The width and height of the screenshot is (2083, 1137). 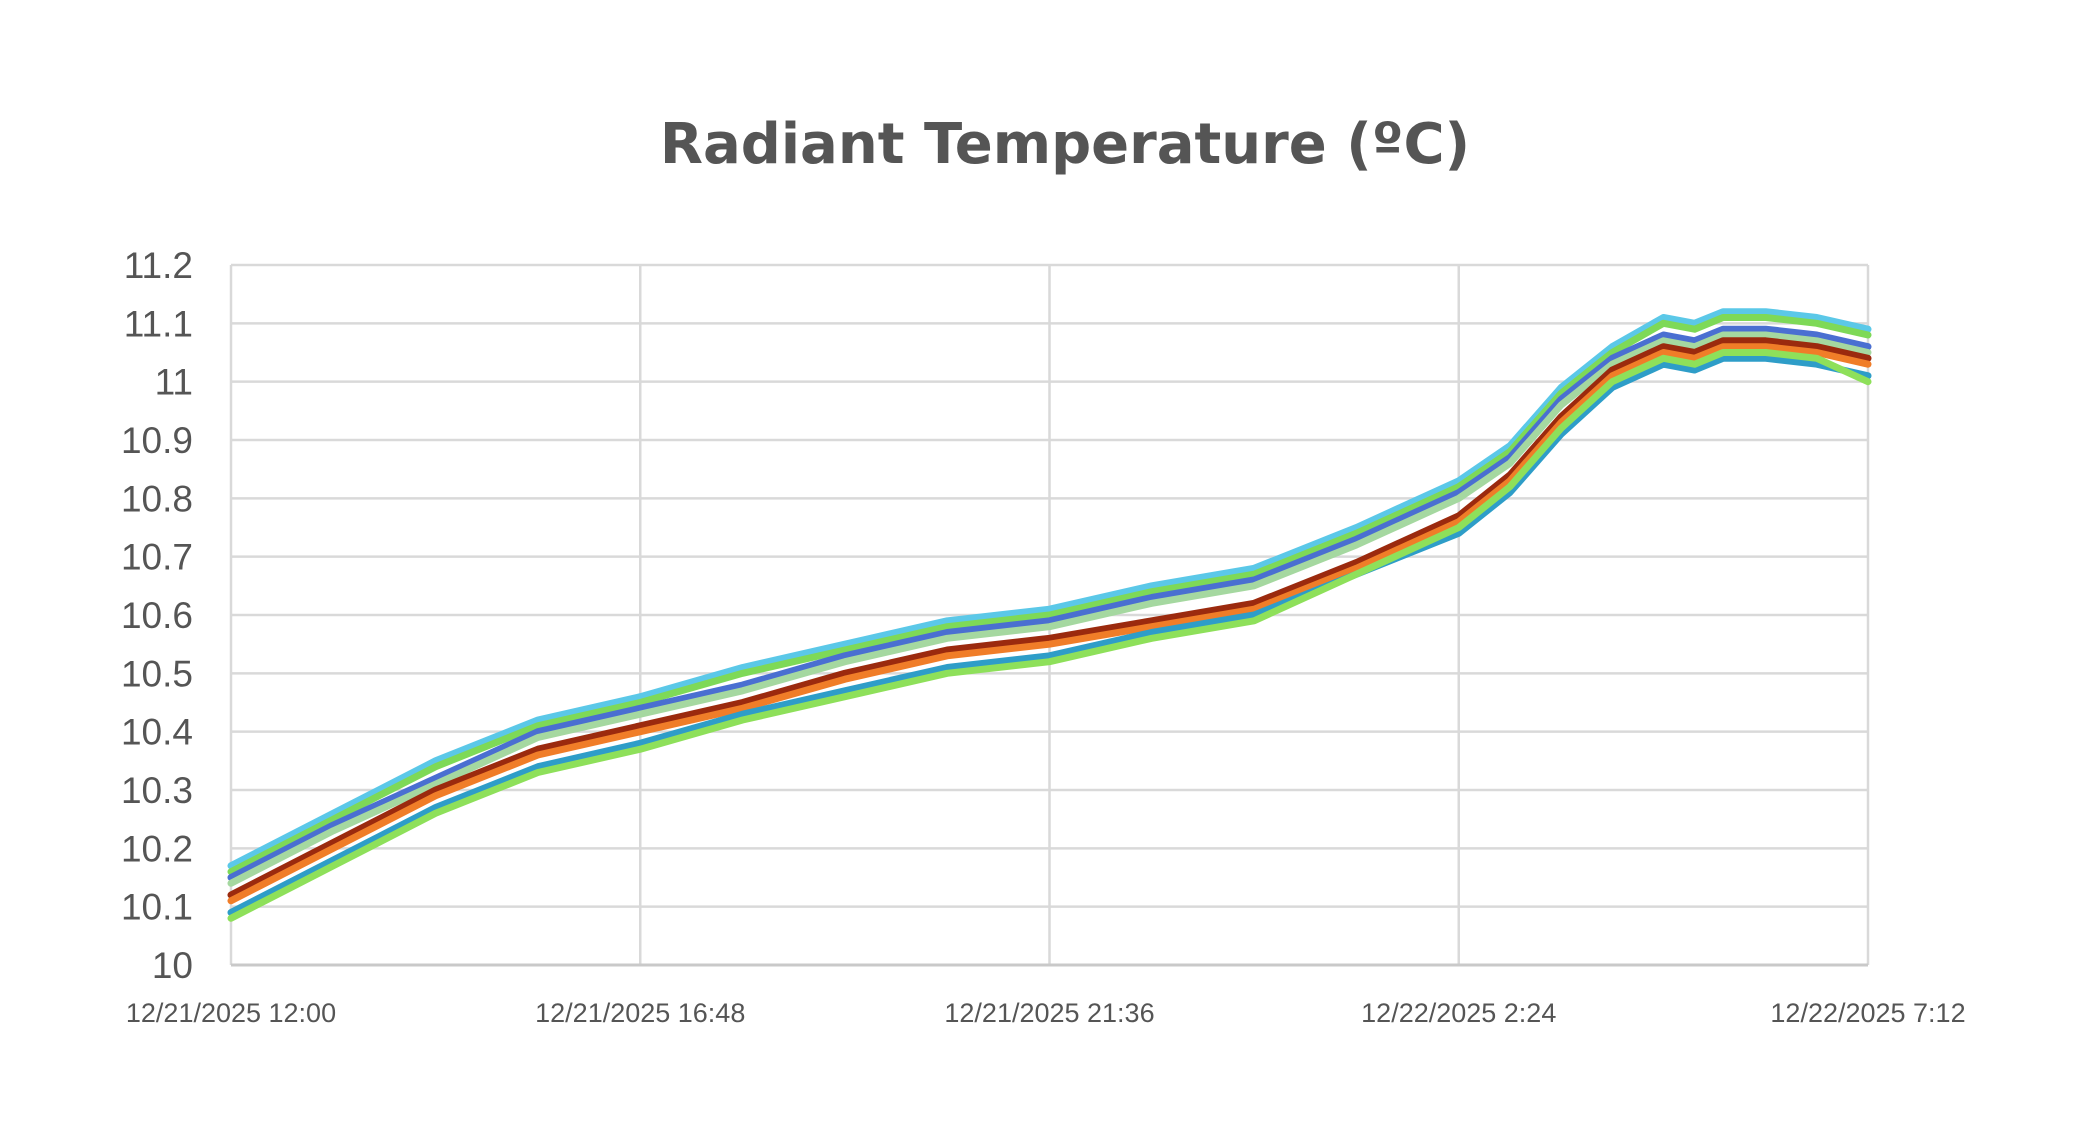 I want to click on y-tick-label: 10.3, so click(x=157, y=790).